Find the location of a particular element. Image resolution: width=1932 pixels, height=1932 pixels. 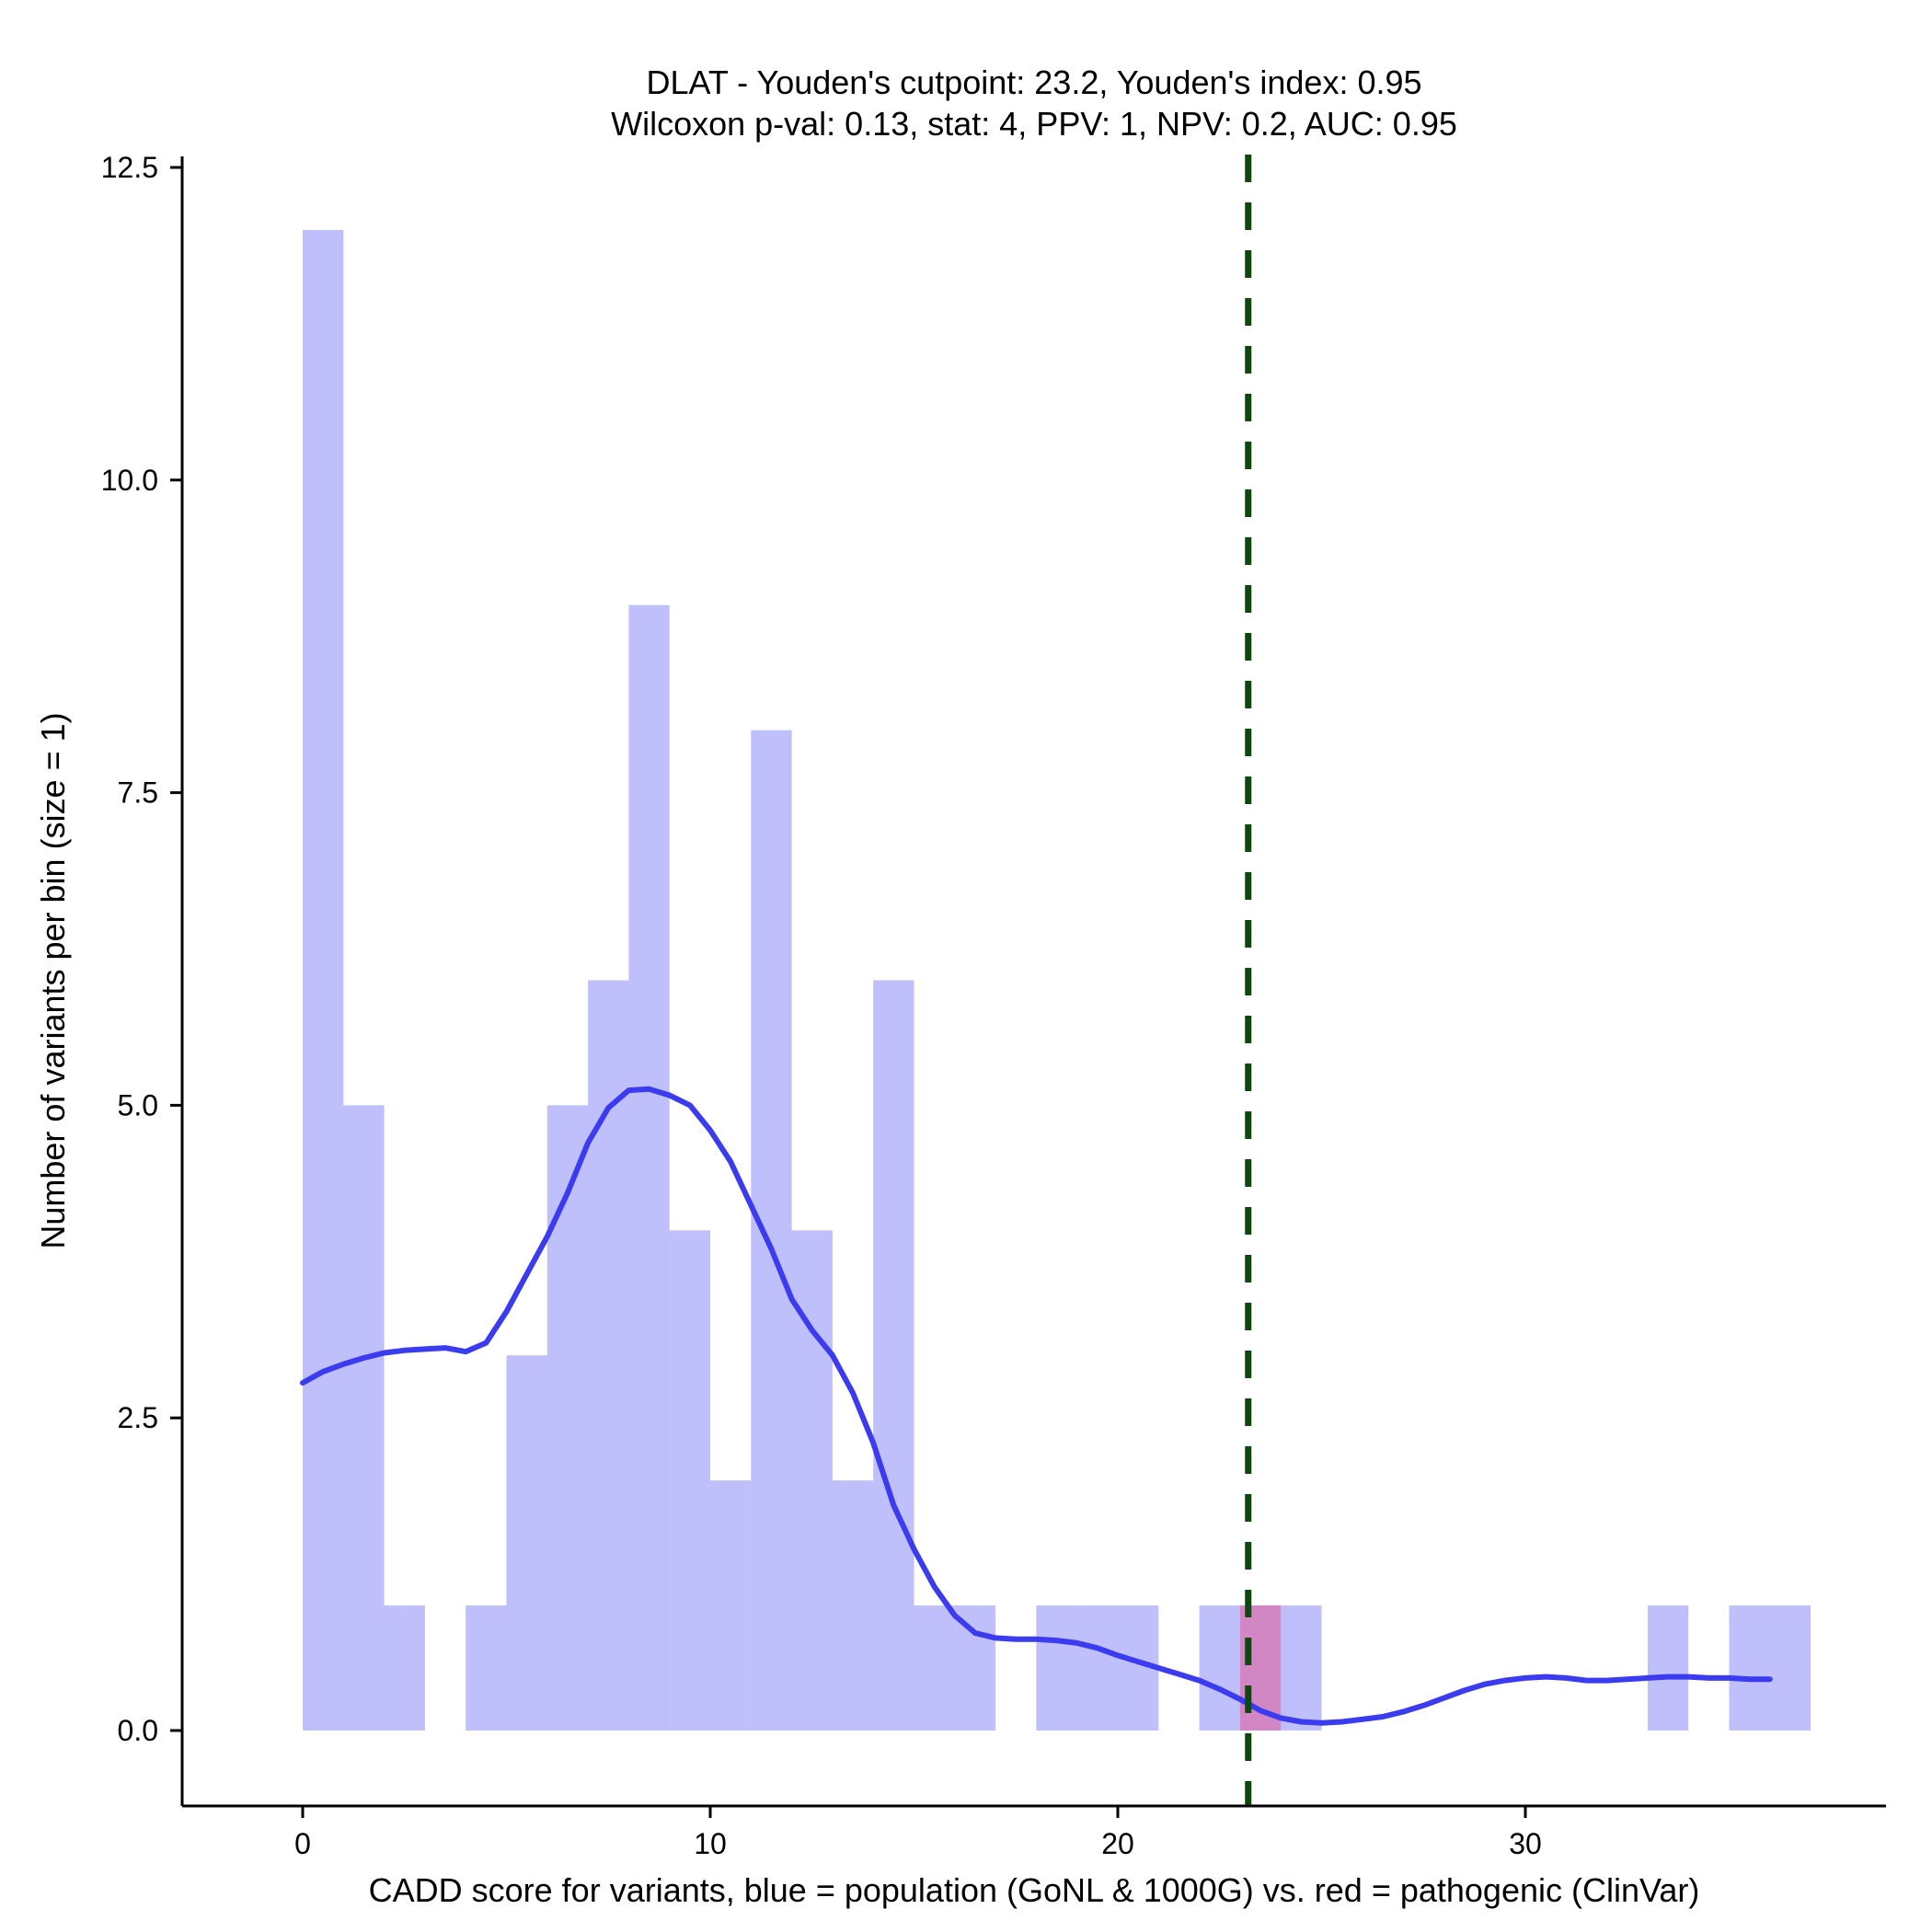

y-tick-label: 7.5 is located at coordinates (138, 793).